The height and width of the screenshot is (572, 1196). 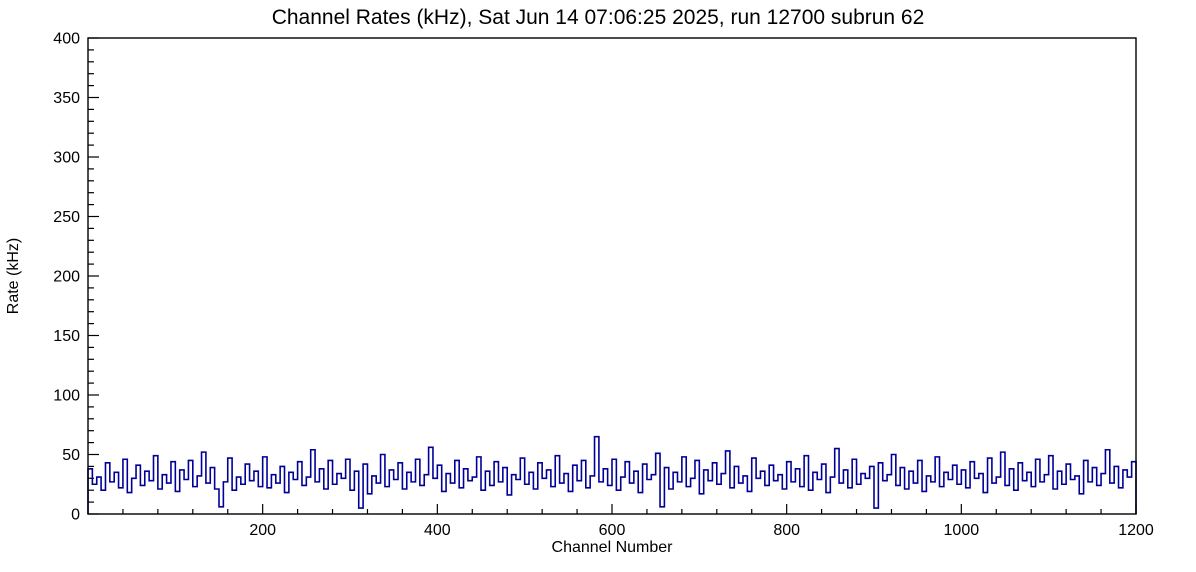 What do you see at coordinates (13, 276) in the screenshot?
I see `y-axis-title: Rate (kHz)` at bounding box center [13, 276].